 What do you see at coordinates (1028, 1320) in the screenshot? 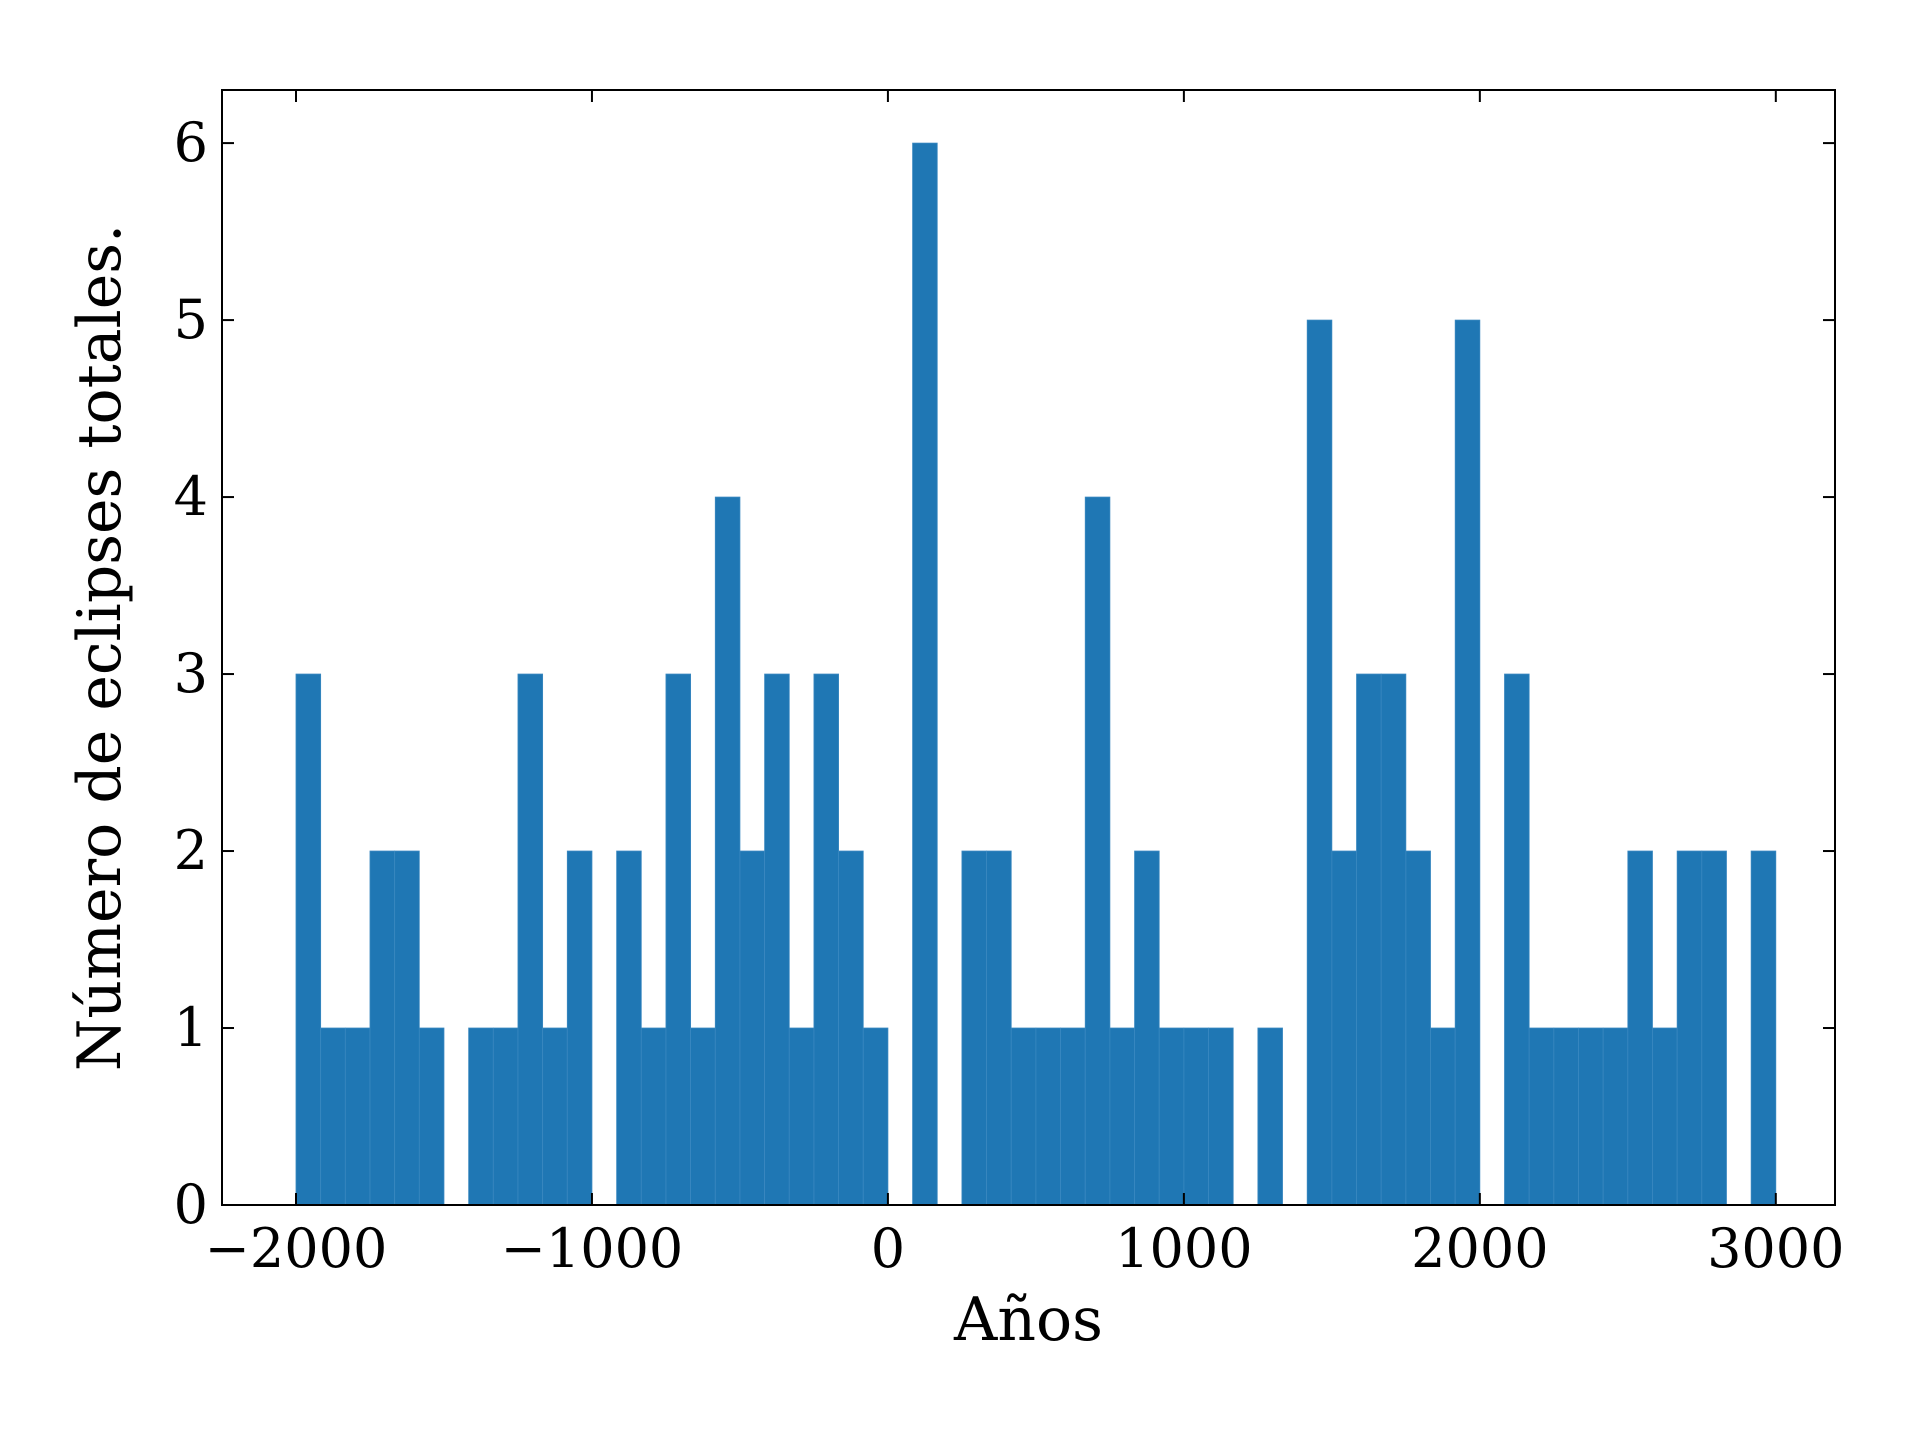
I see `x-axis-label: Años` at bounding box center [1028, 1320].